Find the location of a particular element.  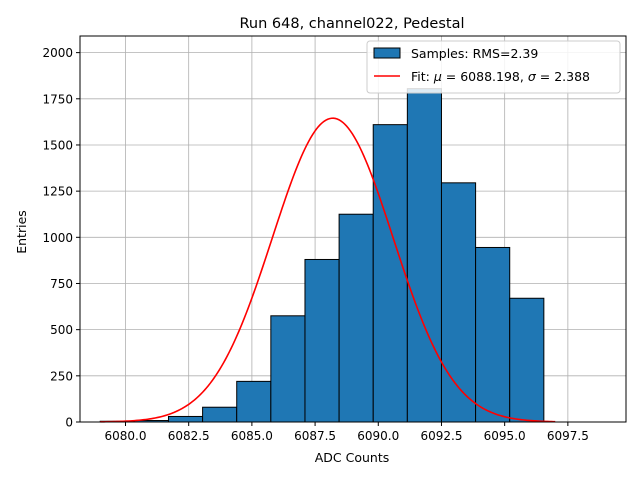

legend-fit-mu-value: 6088.198 is located at coordinates (490, 76).